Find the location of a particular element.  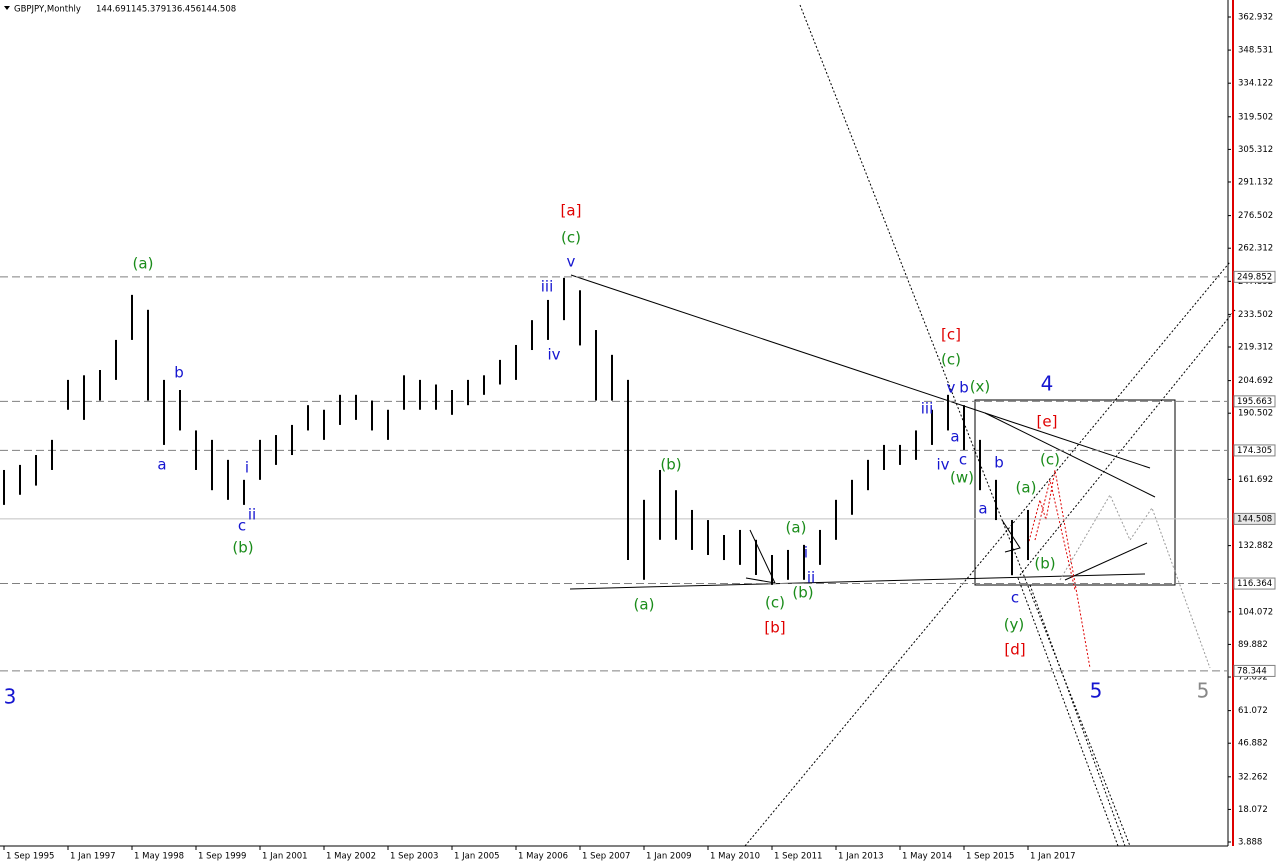

dotted-line is located at coordinates (1127, 442).